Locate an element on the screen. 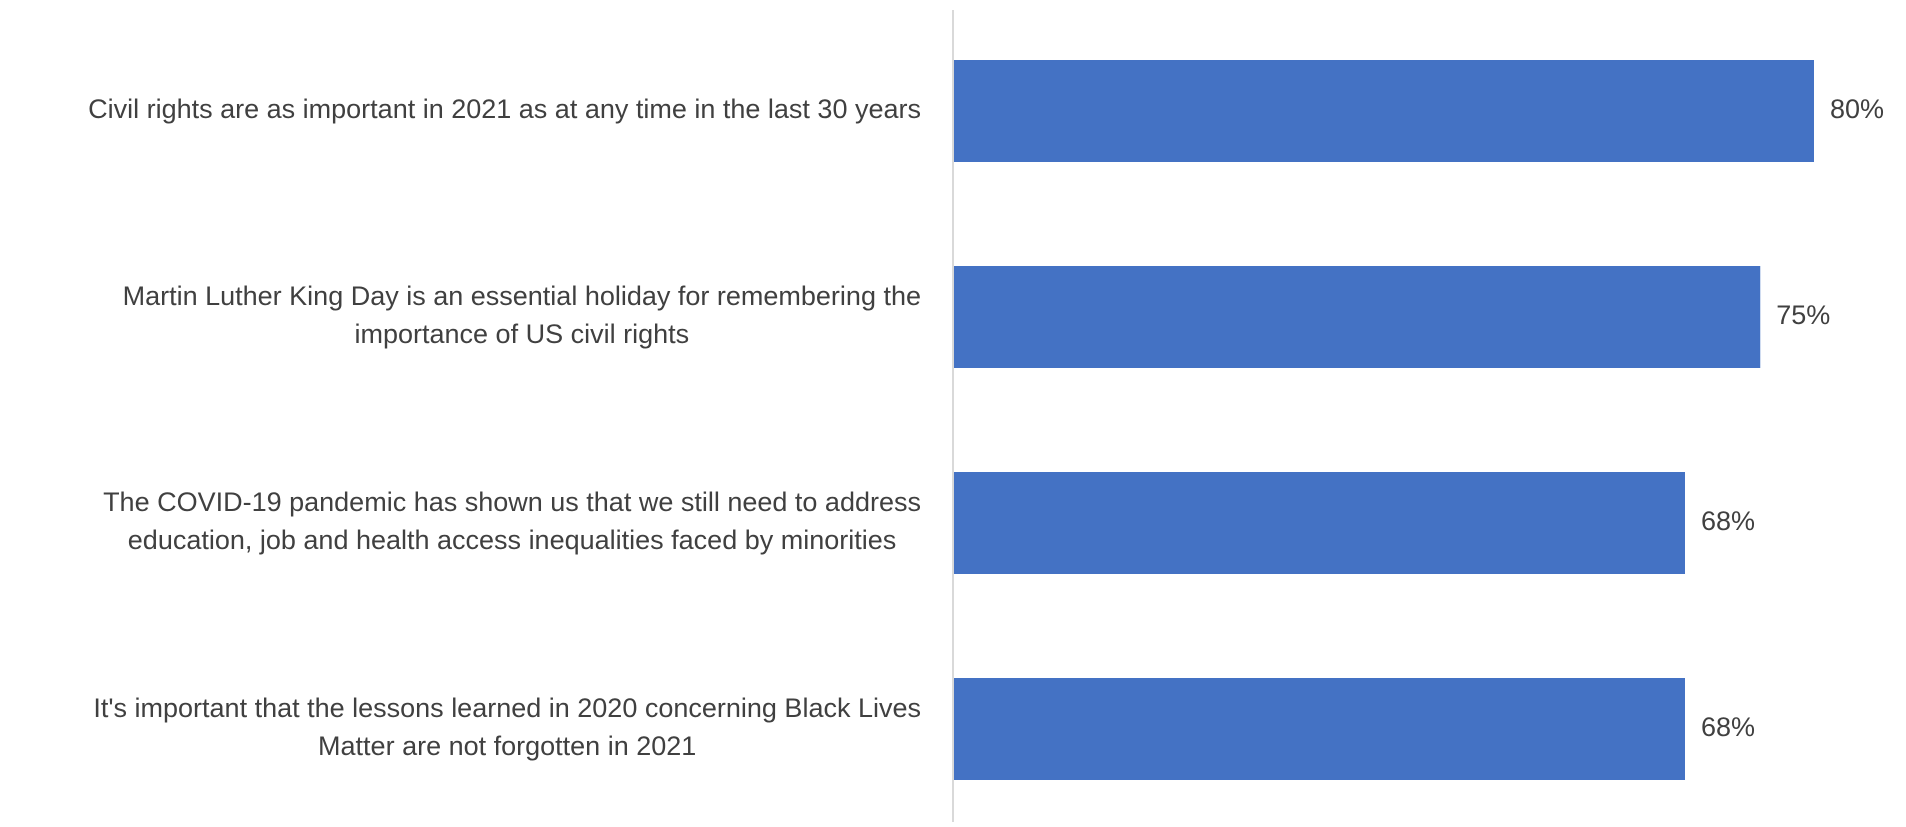 The width and height of the screenshot is (1906, 827). category-label-2-line-2: importance of US civil rights is located at coordinates (521, 334).